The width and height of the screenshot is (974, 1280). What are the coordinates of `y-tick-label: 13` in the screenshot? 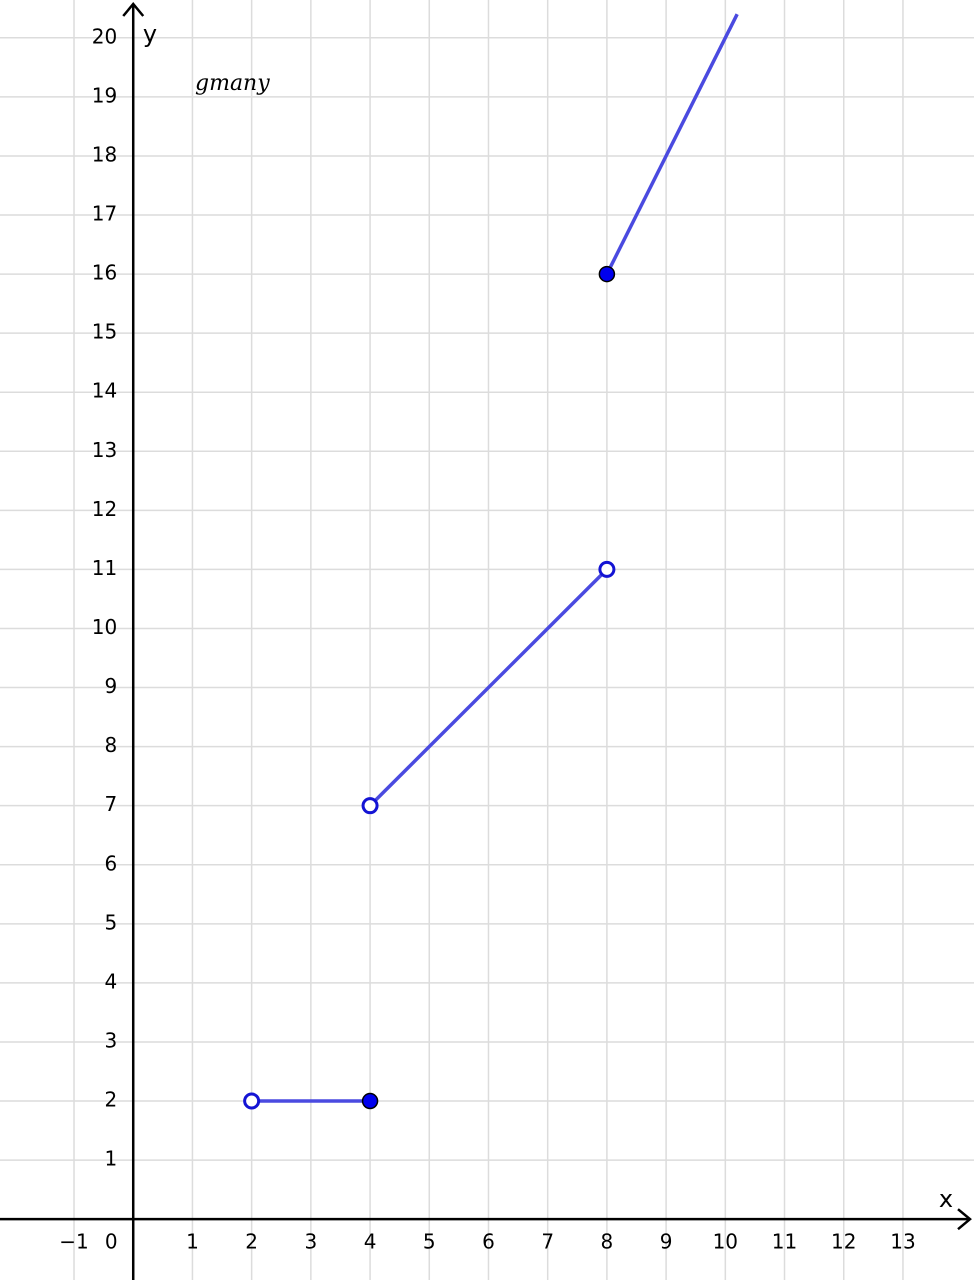 It's located at (104, 450).